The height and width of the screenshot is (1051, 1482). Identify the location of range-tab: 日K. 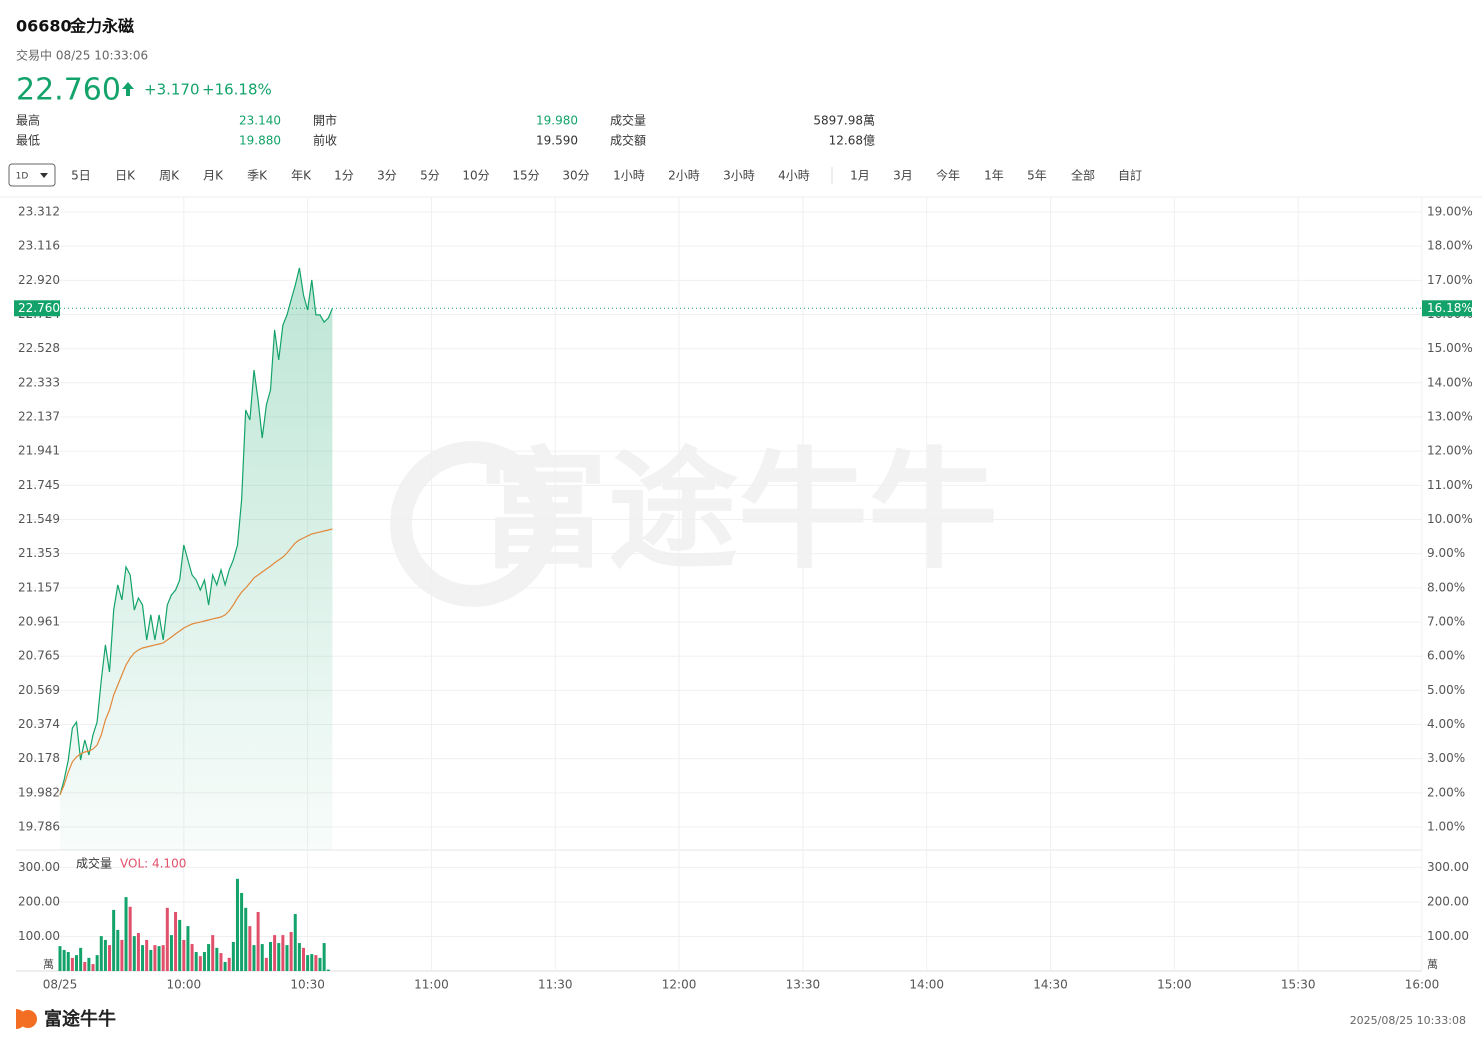
(125, 176).